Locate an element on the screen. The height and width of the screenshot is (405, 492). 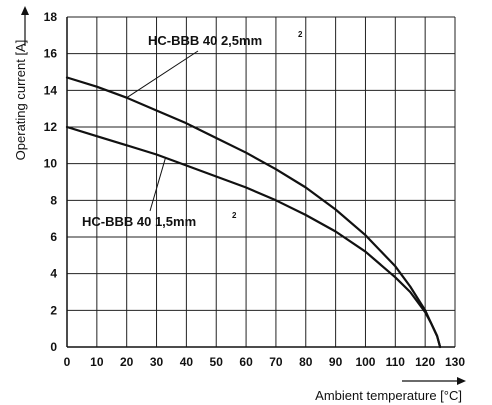
series-label-superscript-1: 2 is located at coordinates (300, 34).